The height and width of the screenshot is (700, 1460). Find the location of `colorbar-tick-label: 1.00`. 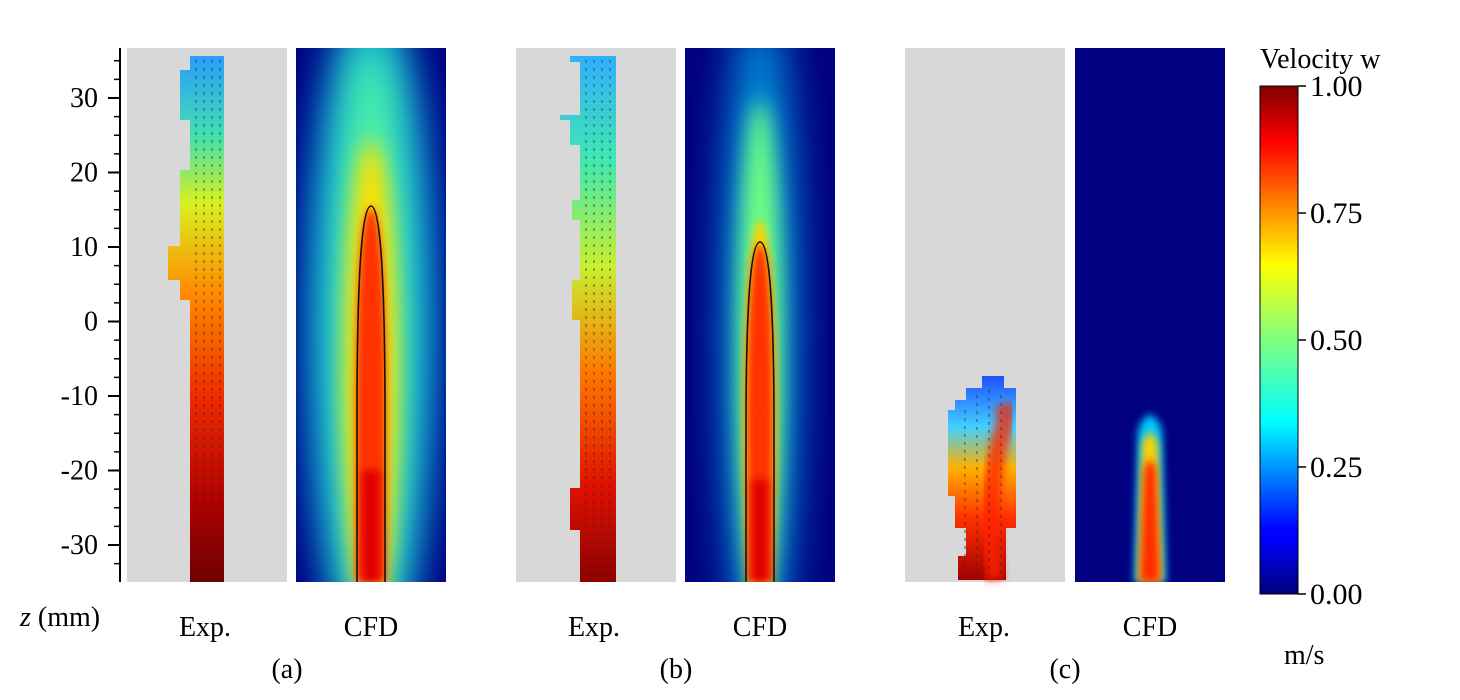

colorbar-tick-label: 1.00 is located at coordinates (1336, 86).